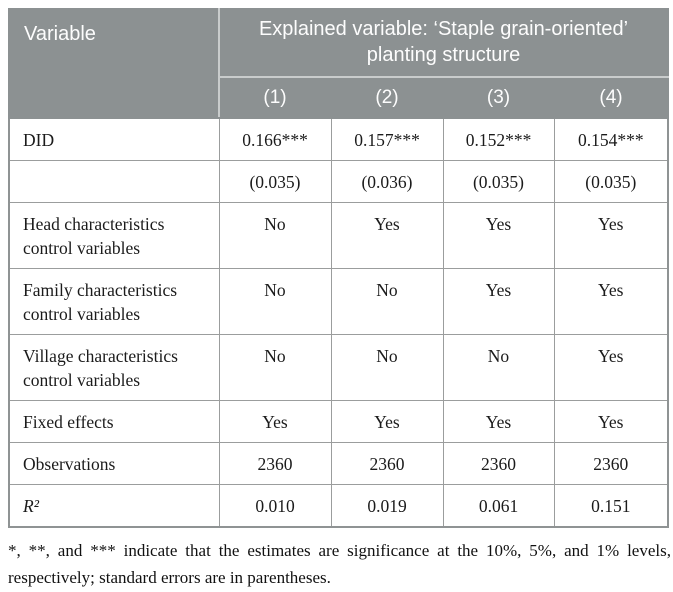 The image size is (673, 592). Describe the element at coordinates (387, 181) in the screenshot. I see `row-value: (0.036)` at that location.